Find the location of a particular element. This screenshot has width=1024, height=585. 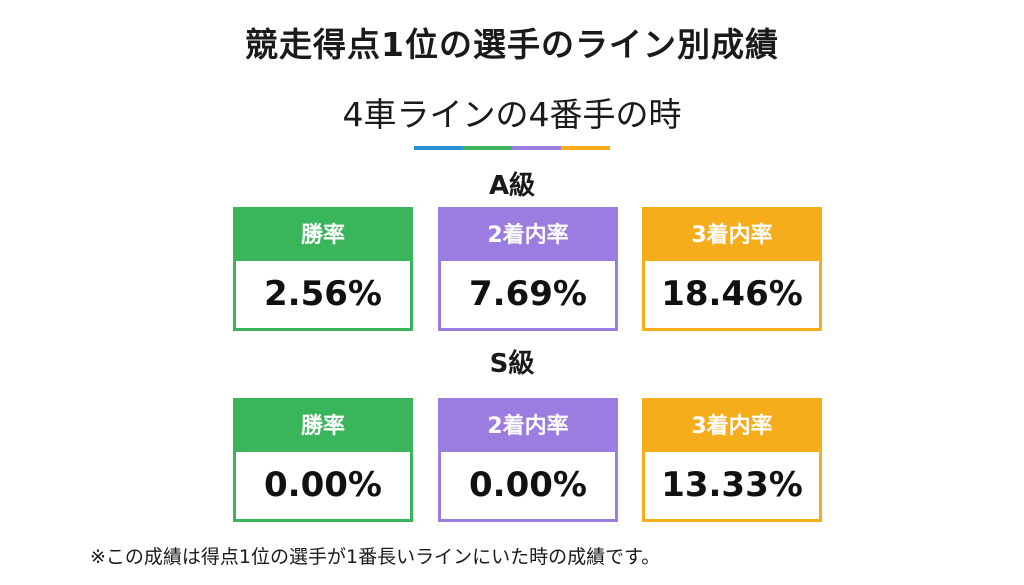

card-value: 13.33% is located at coordinates (732, 485).